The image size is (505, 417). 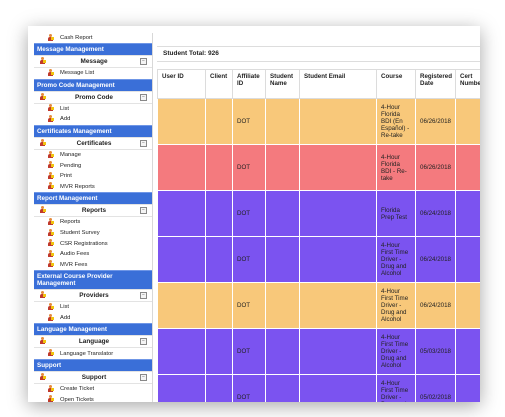 I want to click on sidebar-item: Print, so click(x=93, y=176).